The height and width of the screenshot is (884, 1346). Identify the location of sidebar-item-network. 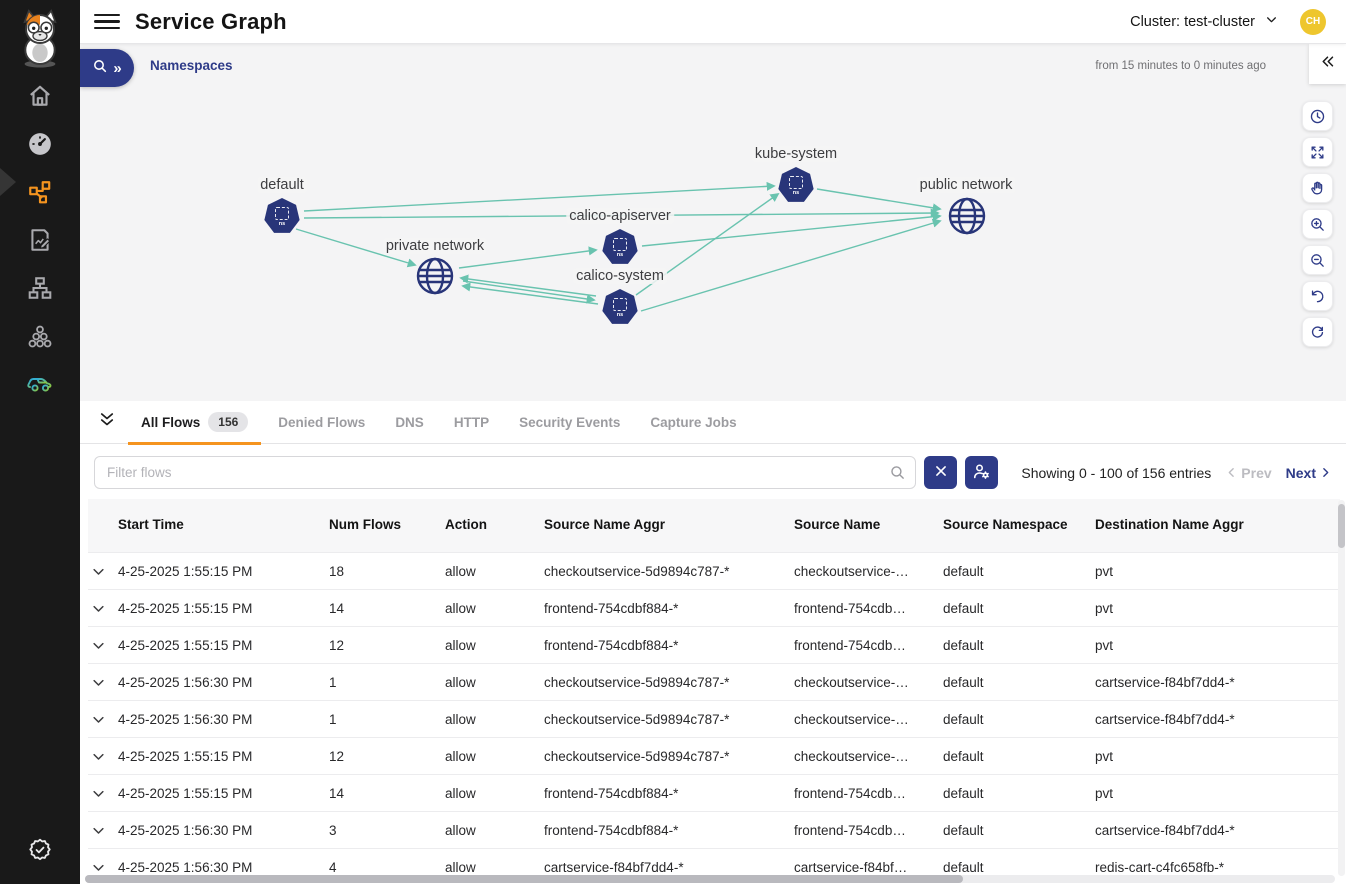
(40, 290).